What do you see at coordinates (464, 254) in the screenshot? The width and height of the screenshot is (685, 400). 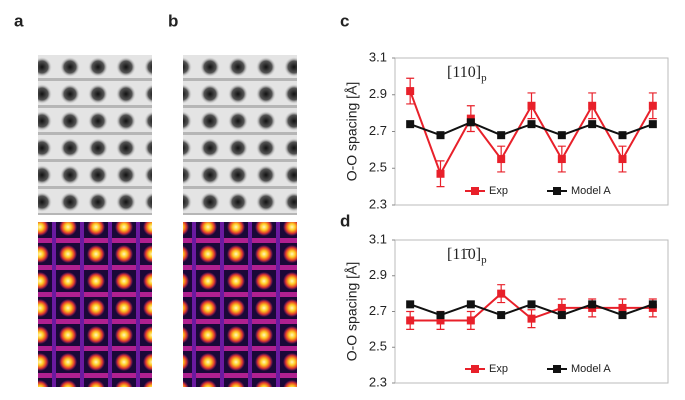 I see `annotation-text: [11̄0]` at bounding box center [464, 254].